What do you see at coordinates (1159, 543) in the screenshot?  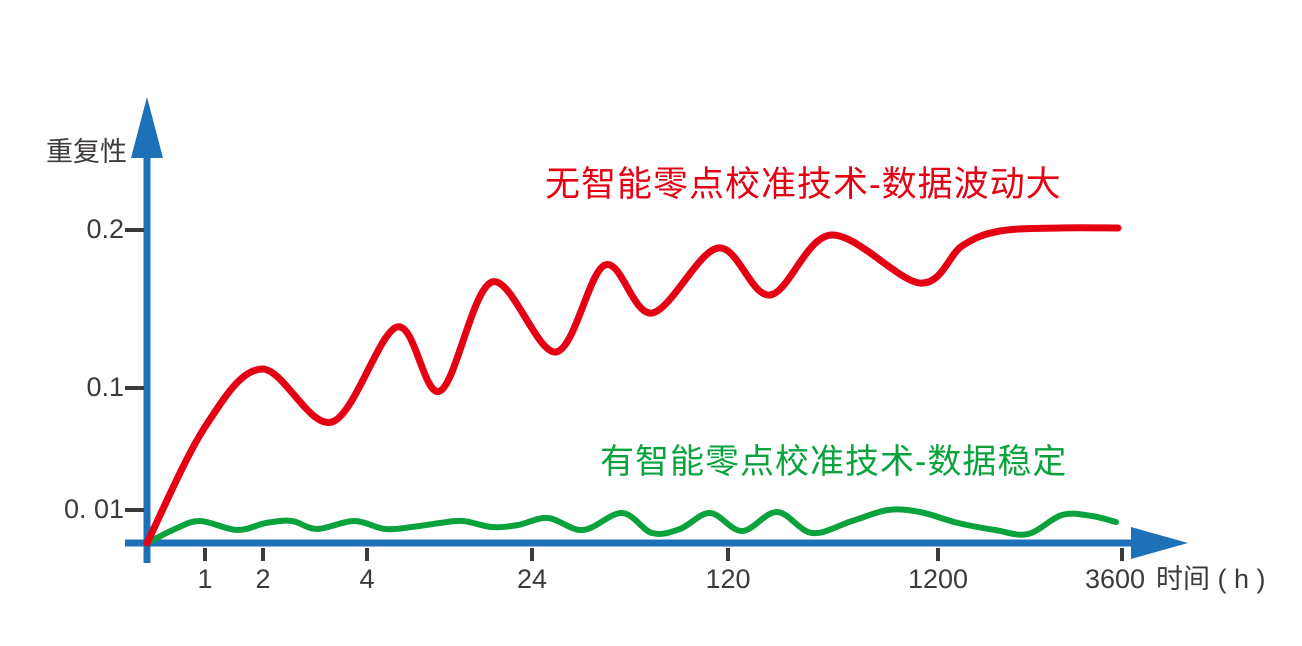 I see `x-axis-arrow-icon` at bounding box center [1159, 543].